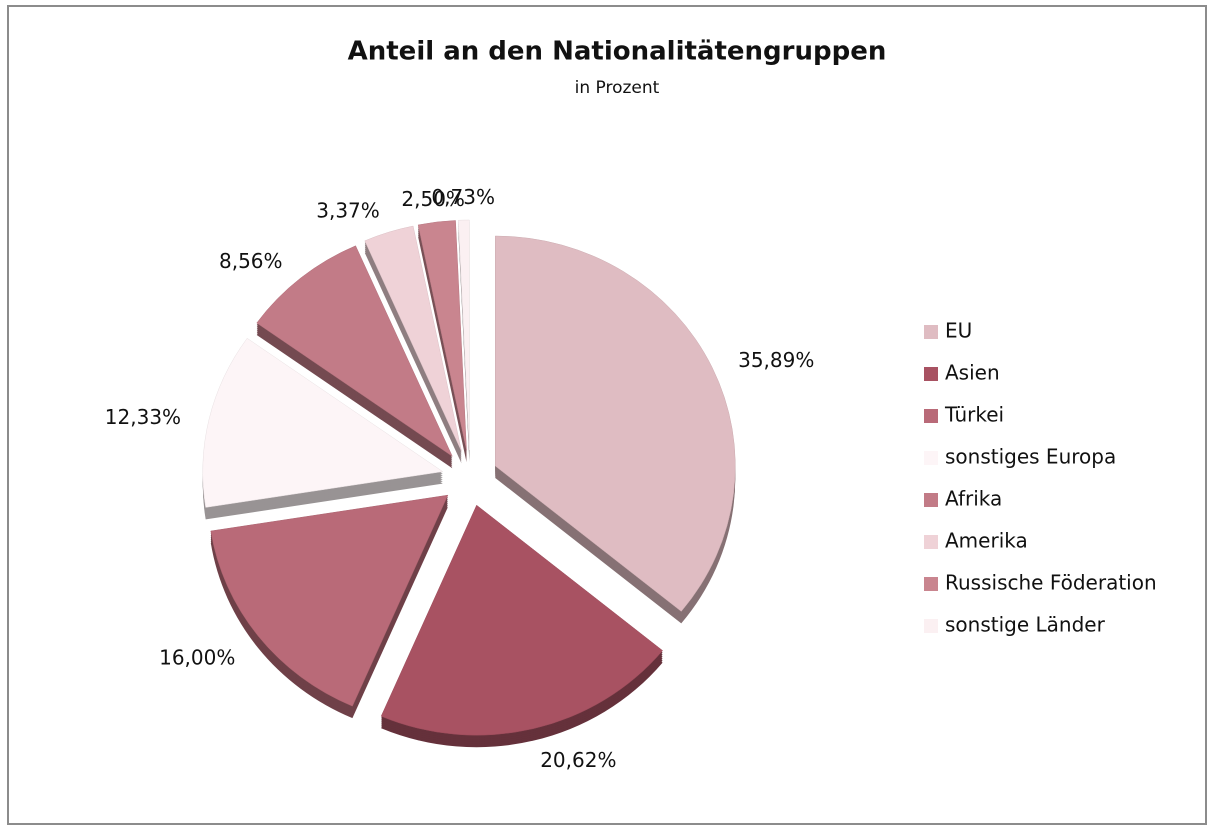 The width and height of the screenshot is (1215, 828). Describe the element at coordinates (958, 331) in the screenshot. I see `legend-label: EU` at that location.